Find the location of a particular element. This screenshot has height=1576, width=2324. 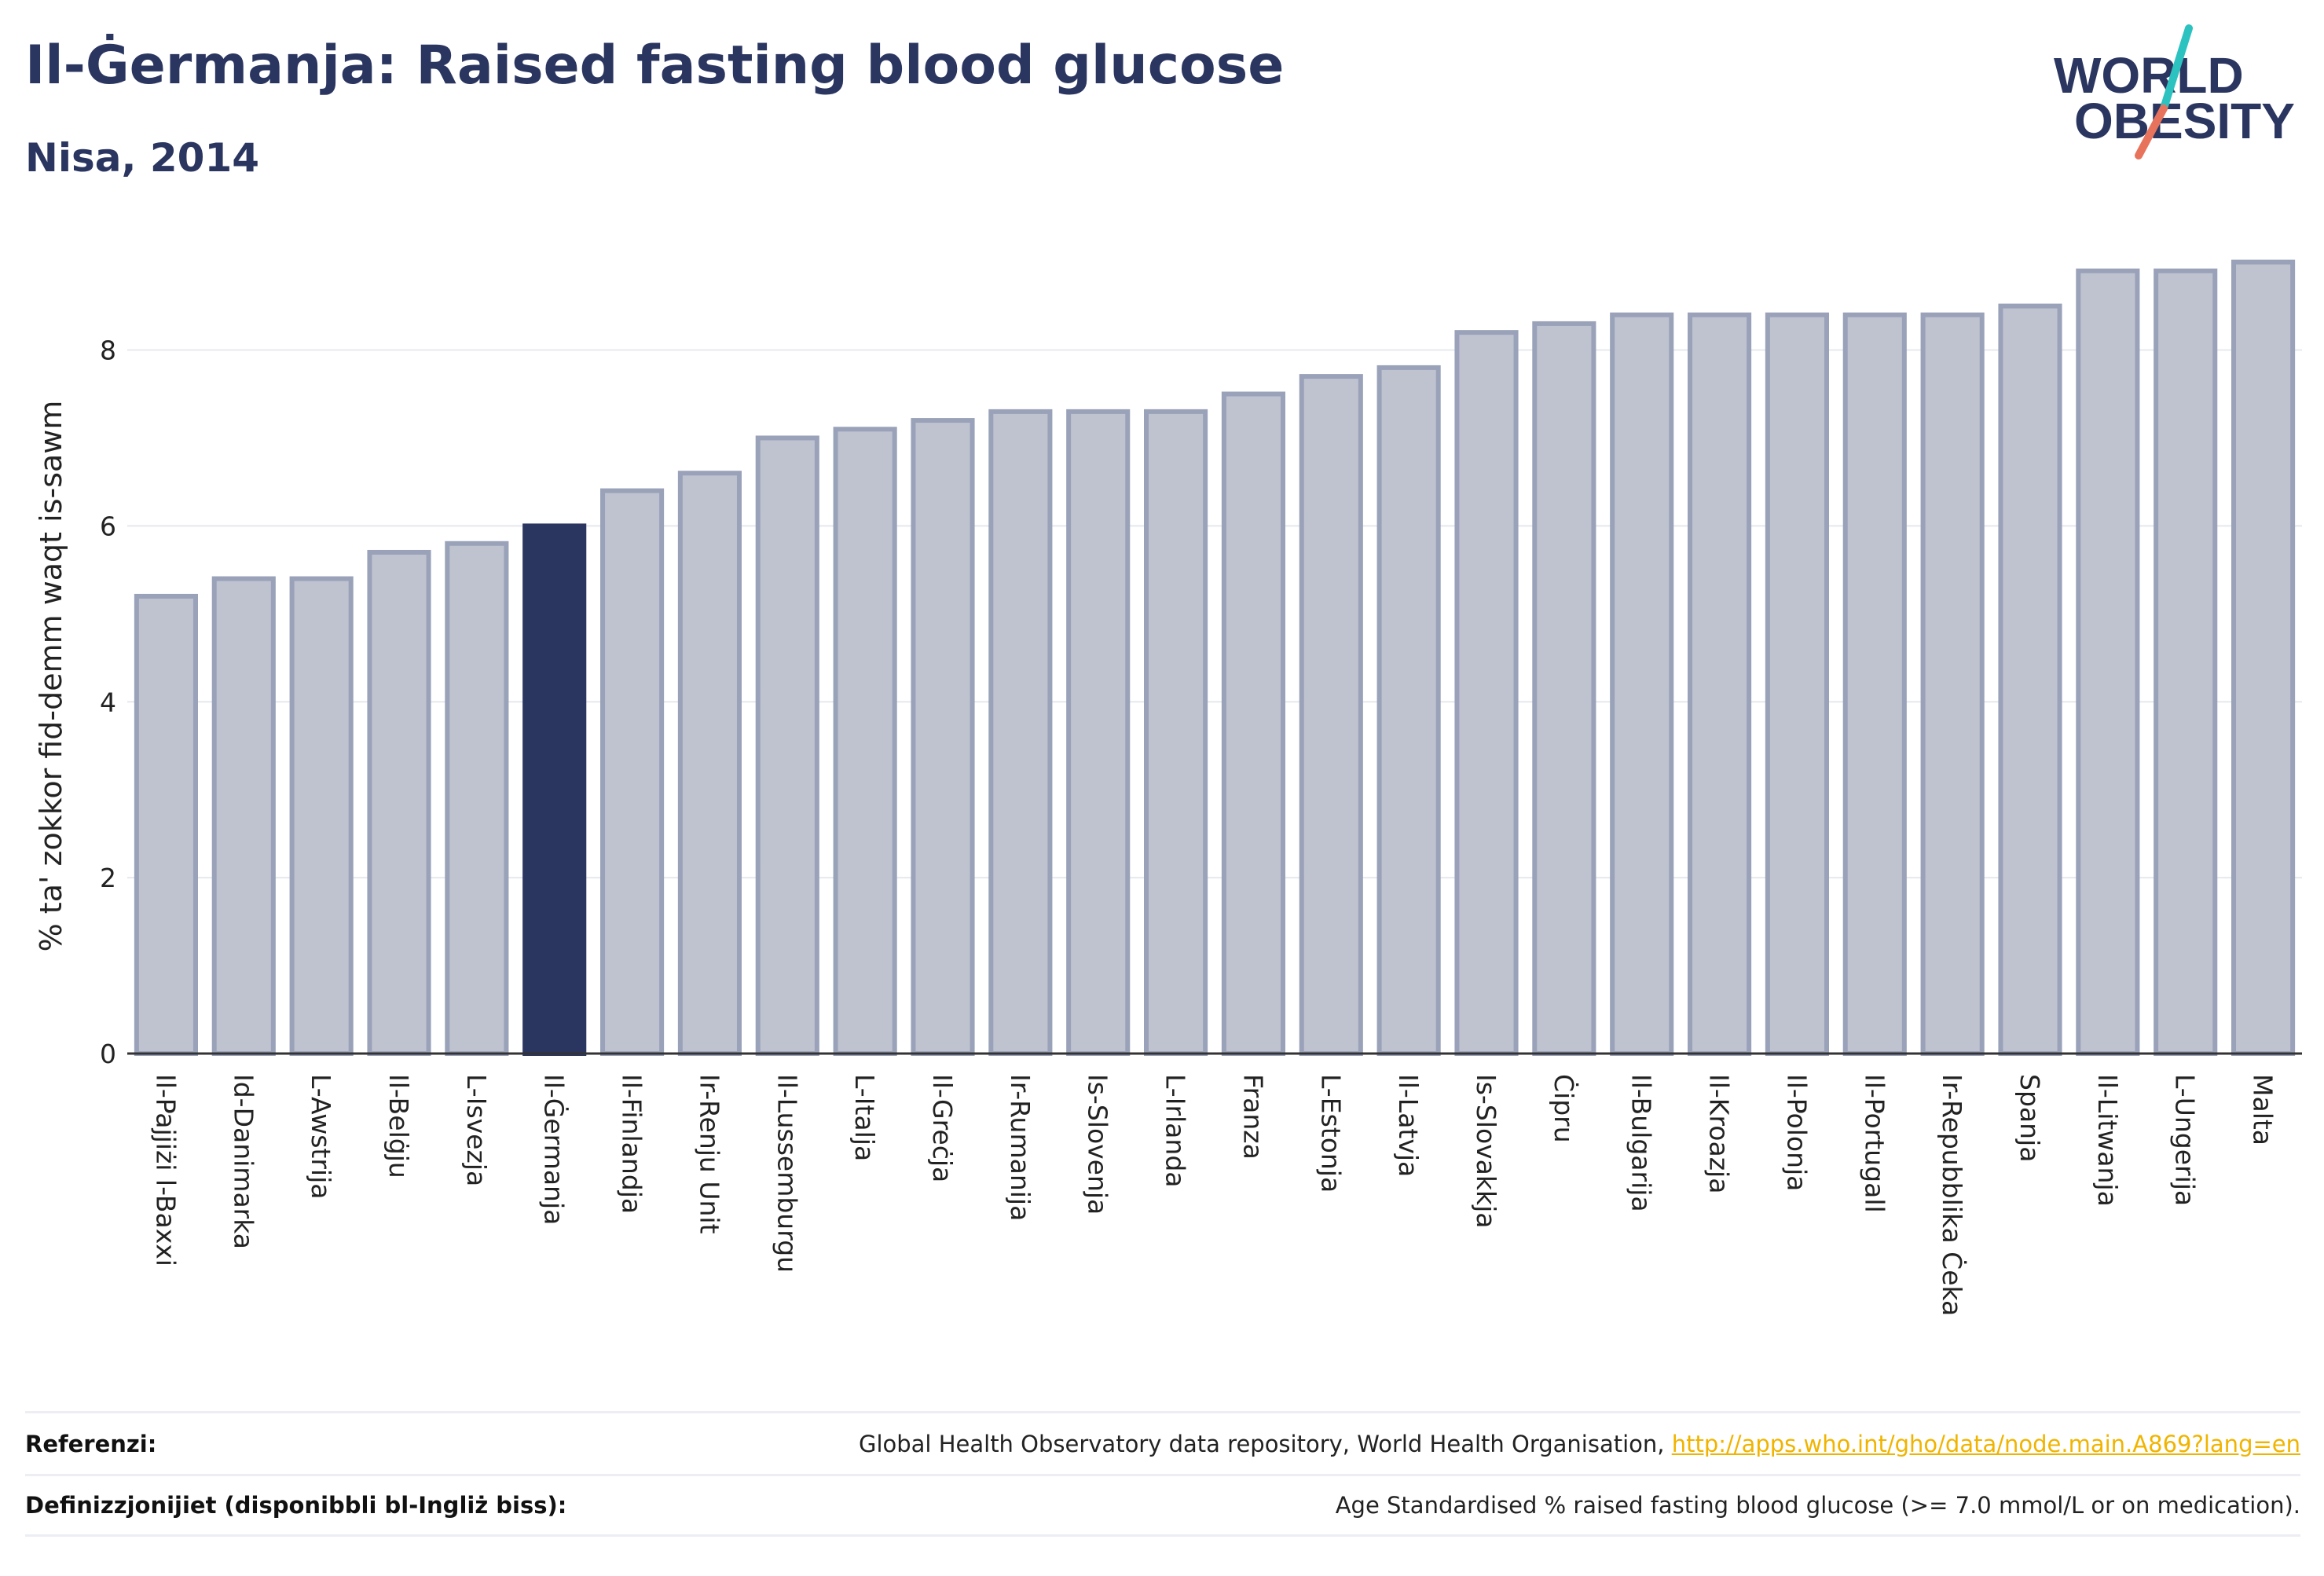

x-tick-label: Il-Portugall is located at coordinates (1874, 1143).